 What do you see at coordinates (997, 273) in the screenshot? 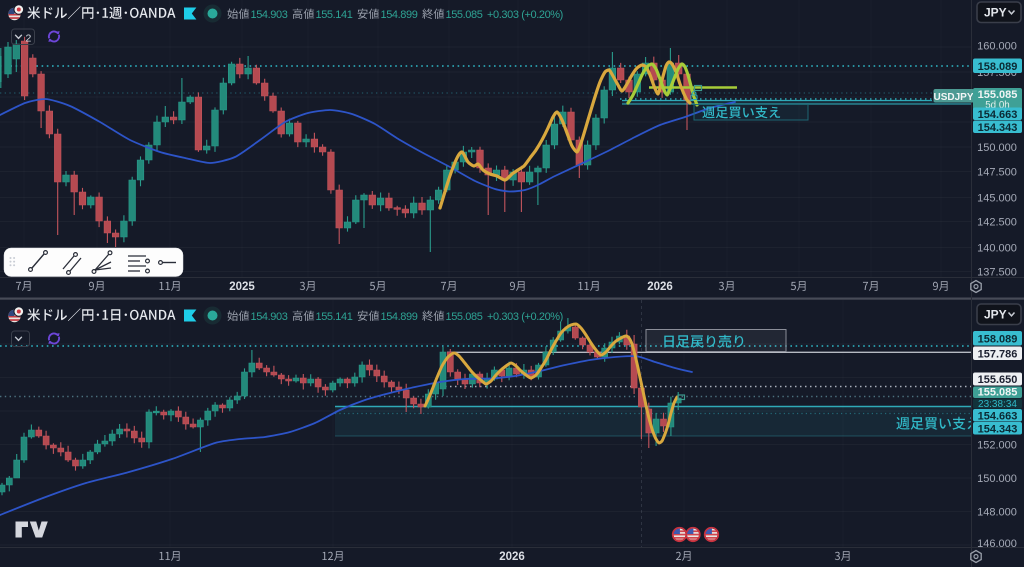
I see `svg-text: 137.500` at bounding box center [997, 273].